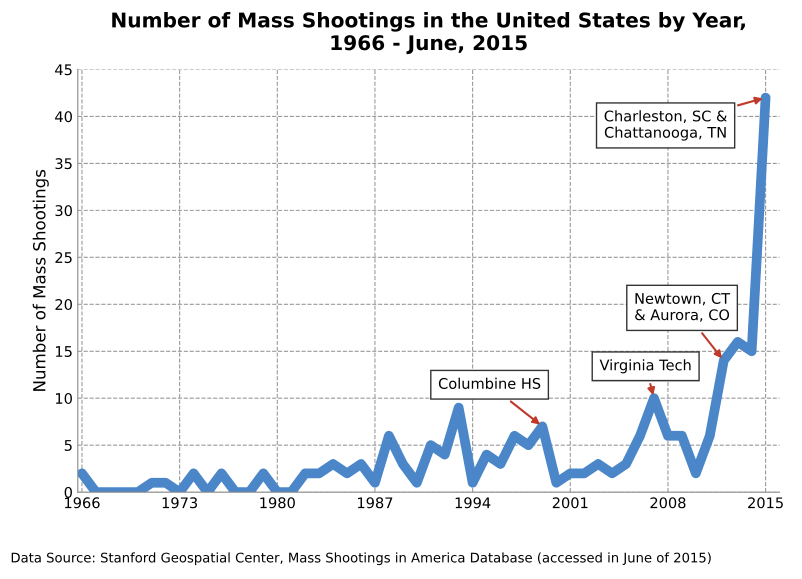 This screenshot has width=802, height=579. What do you see at coordinates (668, 502) in the screenshot?
I see `x-tick-label: 2008` at bounding box center [668, 502].